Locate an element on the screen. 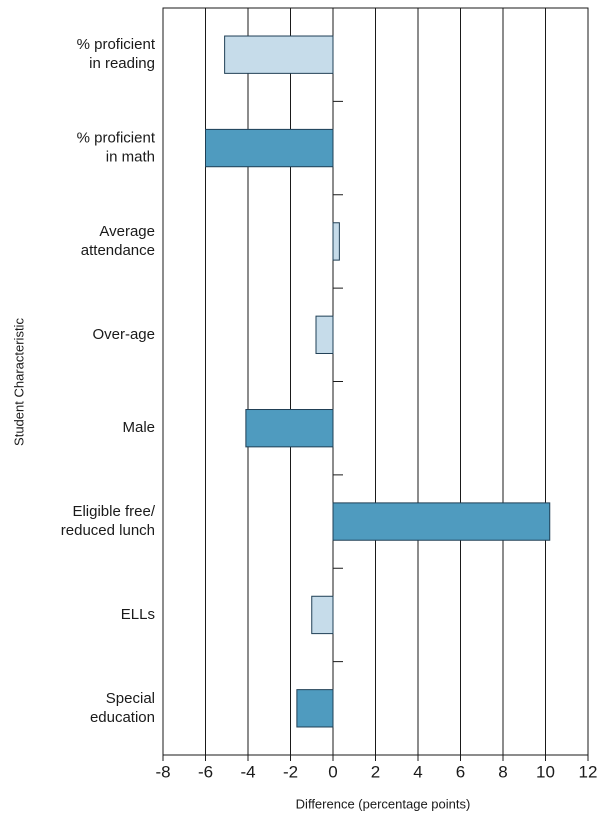  x-tick-label: 10 is located at coordinates (545, 771).